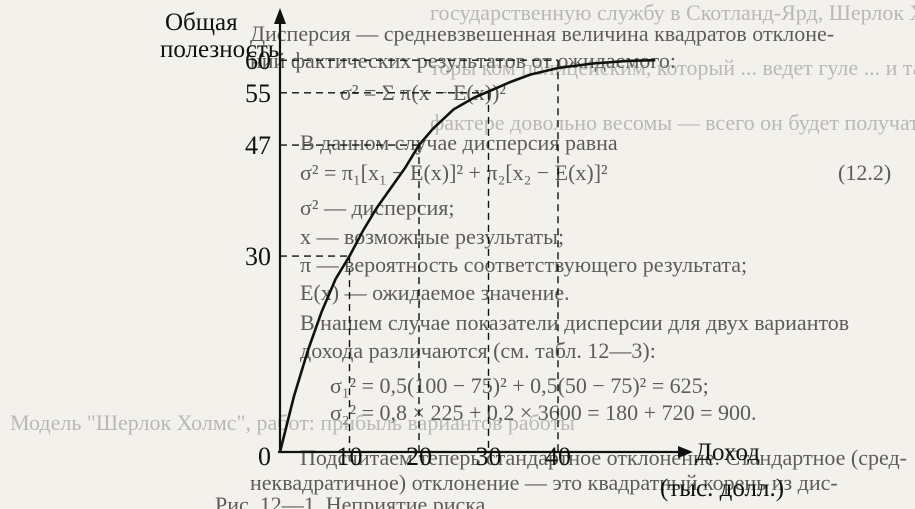 The image size is (915, 509). What do you see at coordinates (258, 93) in the screenshot?
I see `y-tick-label: 55` at bounding box center [258, 93].